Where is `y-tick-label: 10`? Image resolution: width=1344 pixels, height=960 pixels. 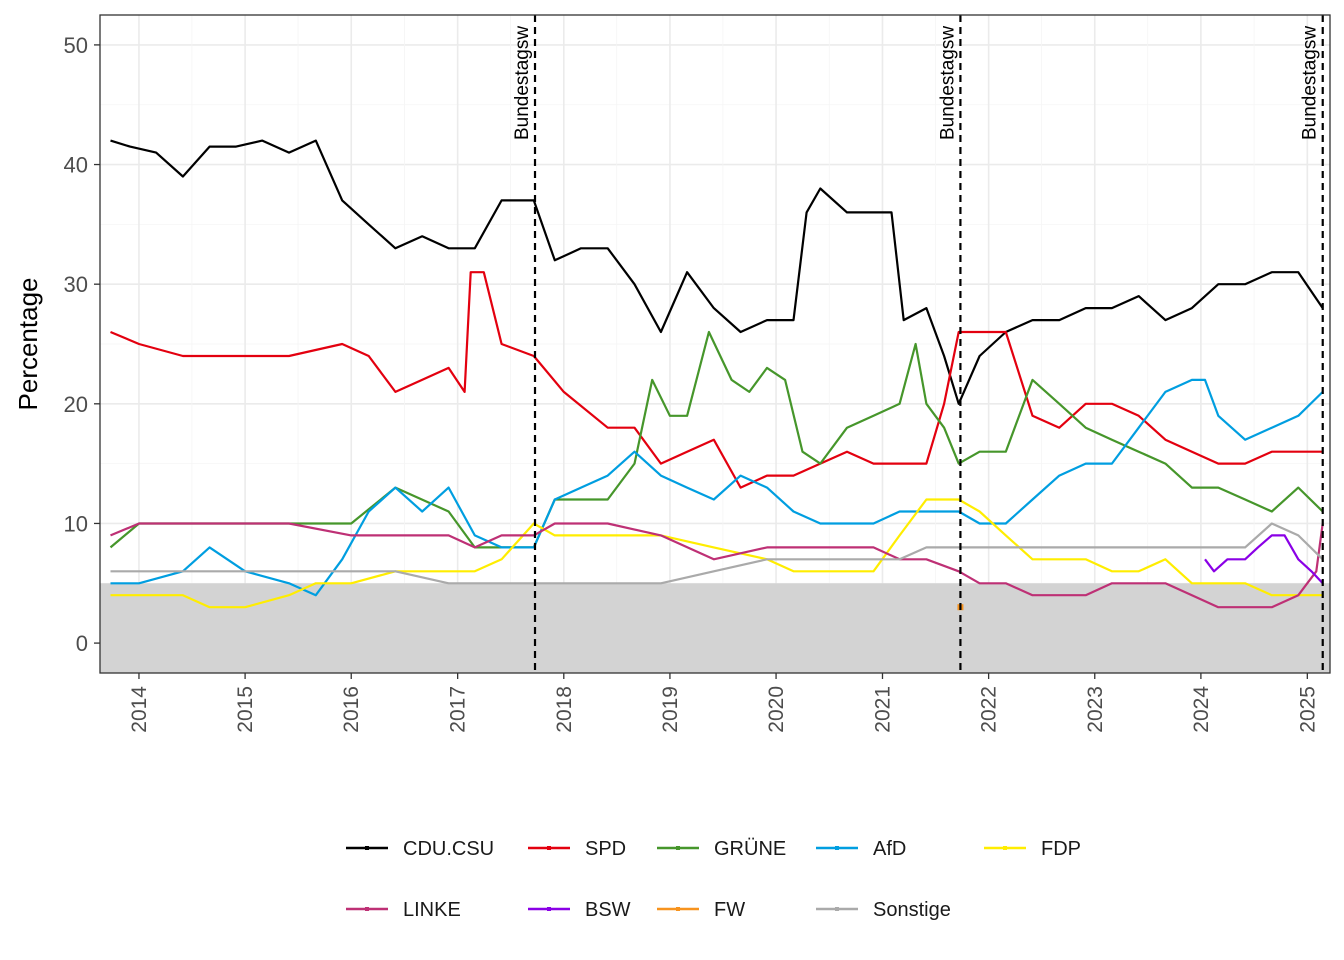
y-tick-label: 10 is located at coordinates (76, 523).